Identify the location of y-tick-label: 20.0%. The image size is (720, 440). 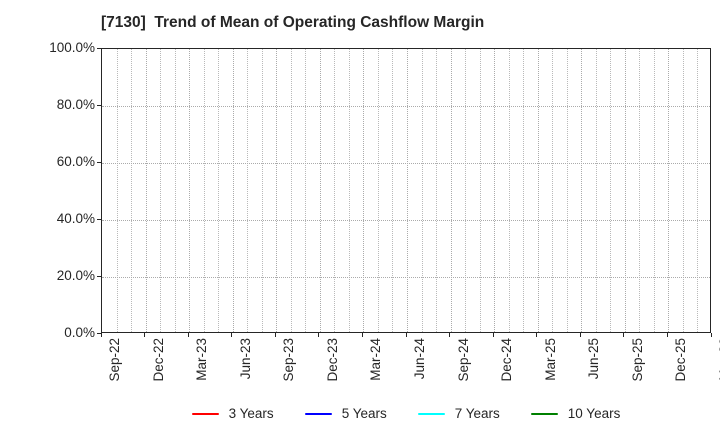
(75, 275).